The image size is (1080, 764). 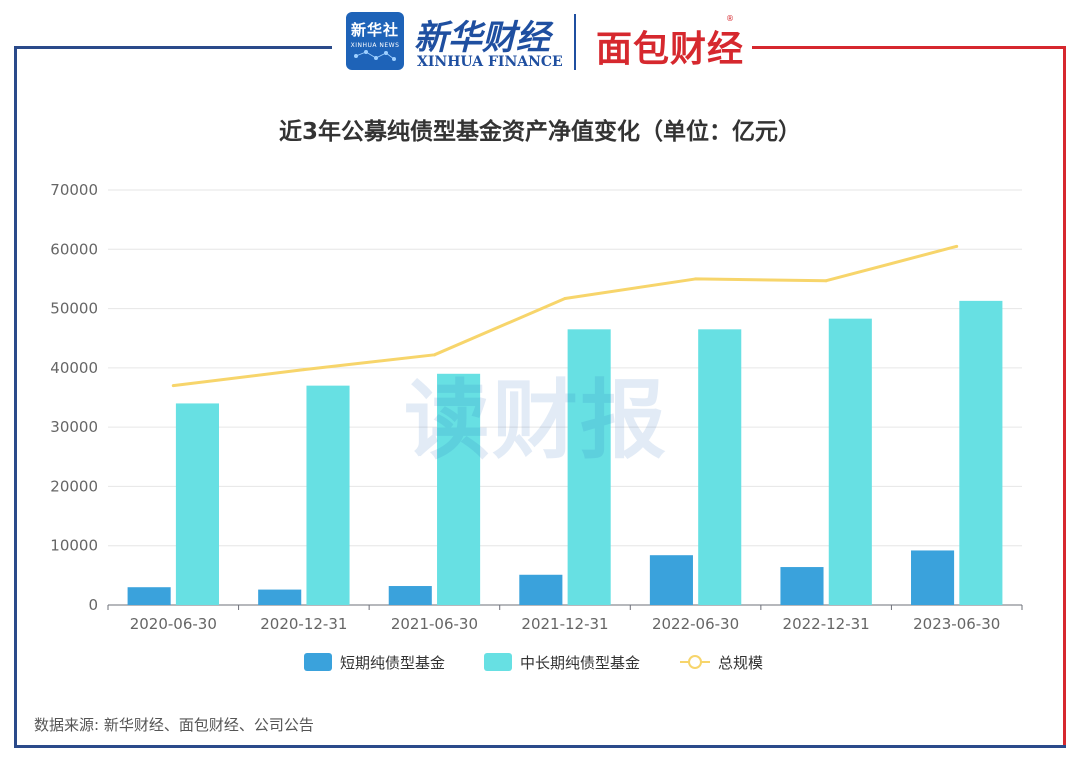 I want to click on legend-label-short-term: 短期纯债型基金, so click(x=393, y=662).